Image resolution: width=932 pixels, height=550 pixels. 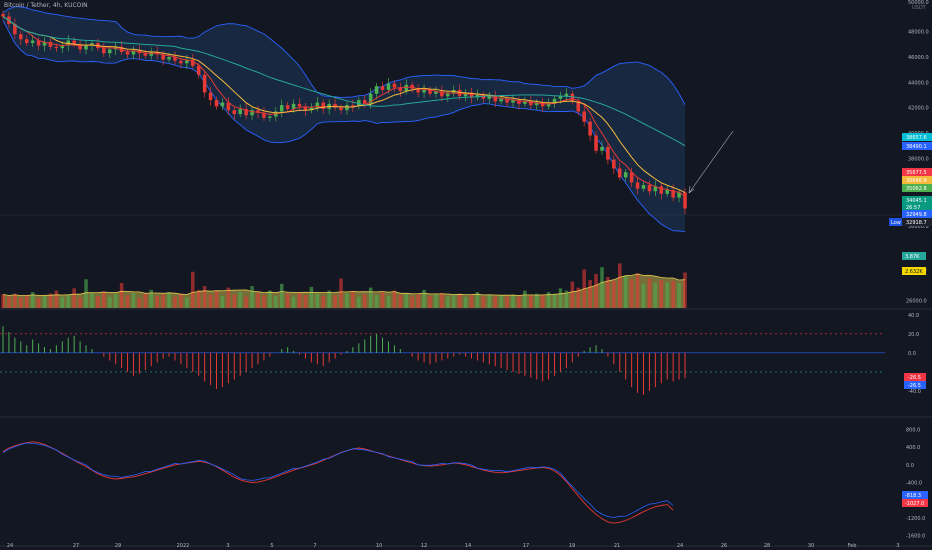 What do you see at coordinates (526, 546) in the screenshot?
I see `time-tick-label: 17` at bounding box center [526, 546].